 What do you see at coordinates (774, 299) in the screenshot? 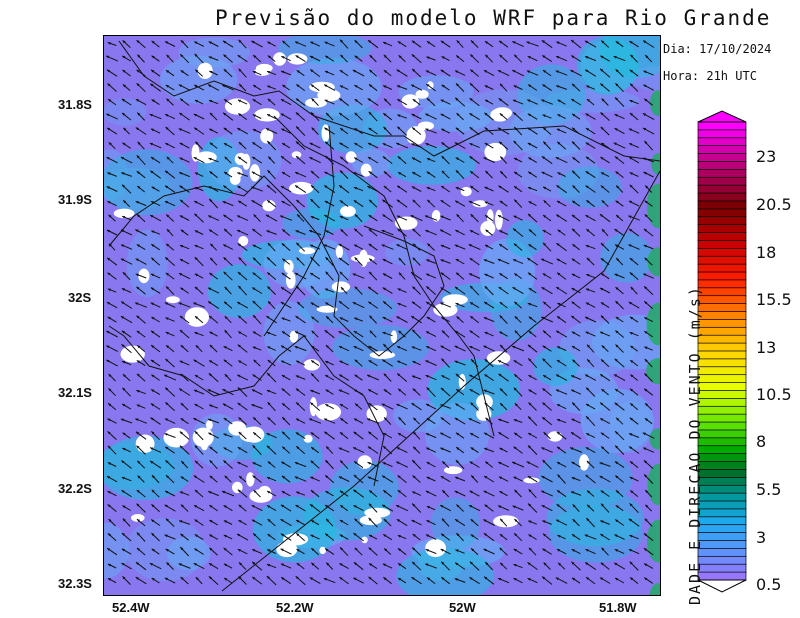
I see `colorbar-label-15-5: 15.5` at bounding box center [774, 299].